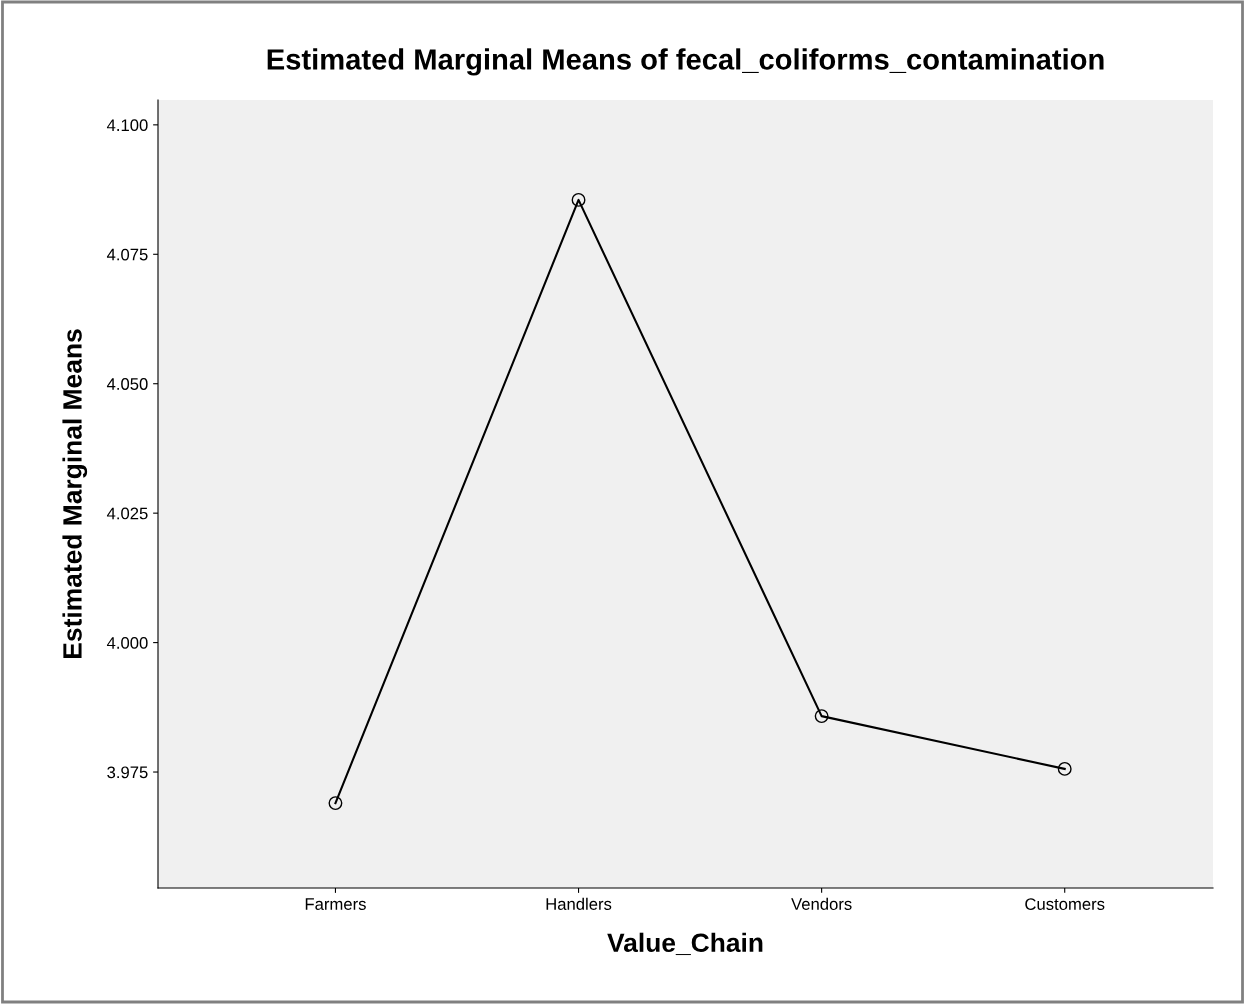 This screenshot has height=1004, width=1245. Describe the element at coordinates (821, 903) in the screenshot. I see `x-tick-label: Vendors` at that location.